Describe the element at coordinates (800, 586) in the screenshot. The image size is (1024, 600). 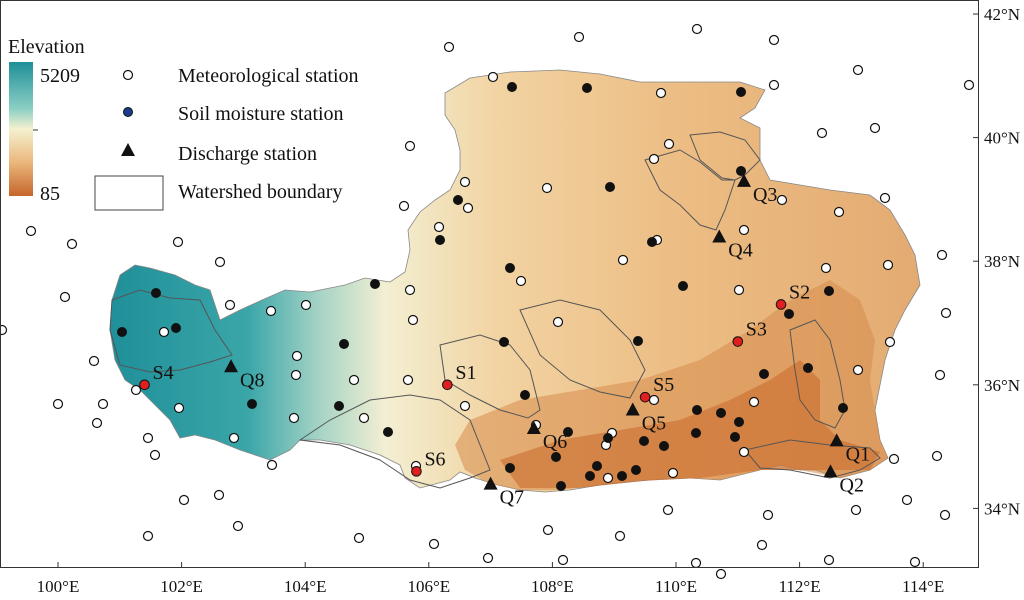
I see `x-tick-label: 112°E` at that location.